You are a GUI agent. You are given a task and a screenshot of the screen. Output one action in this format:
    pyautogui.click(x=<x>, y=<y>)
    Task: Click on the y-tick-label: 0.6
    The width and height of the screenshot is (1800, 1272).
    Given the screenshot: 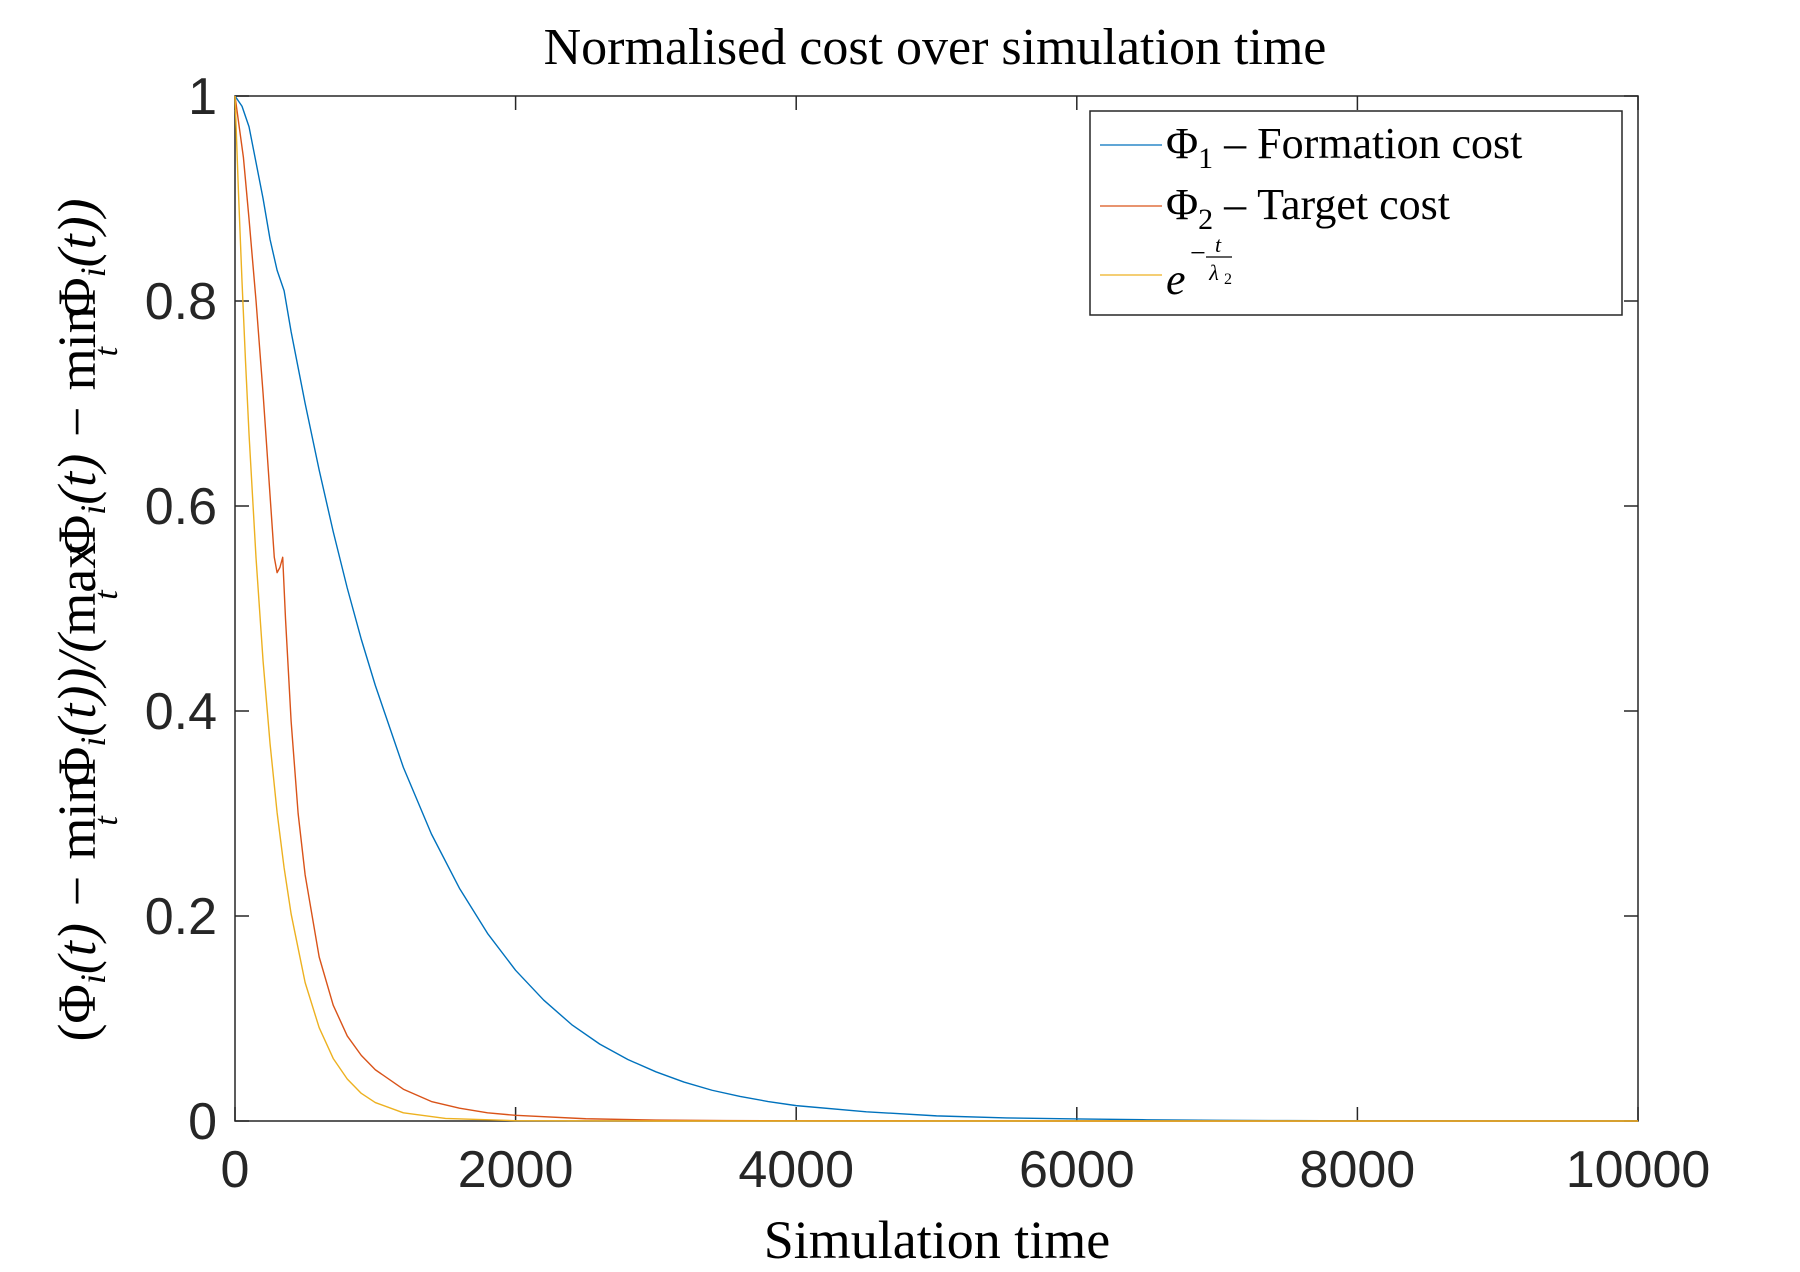 What is the action you would take?
    pyautogui.click(x=181, y=507)
    